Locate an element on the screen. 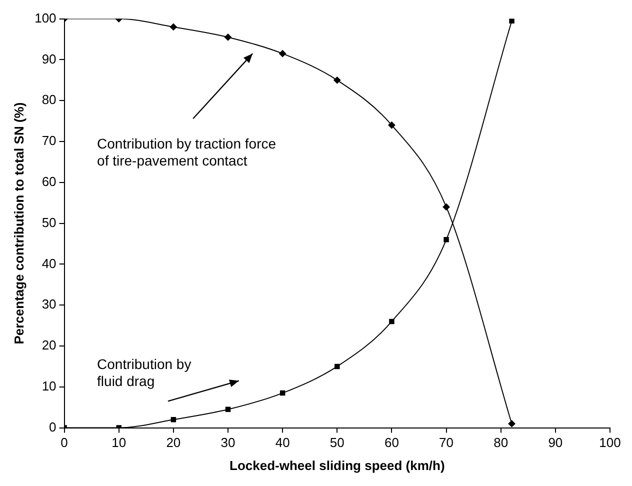 The height and width of the screenshot is (486, 632). x-tick-label: 20 is located at coordinates (173, 442).